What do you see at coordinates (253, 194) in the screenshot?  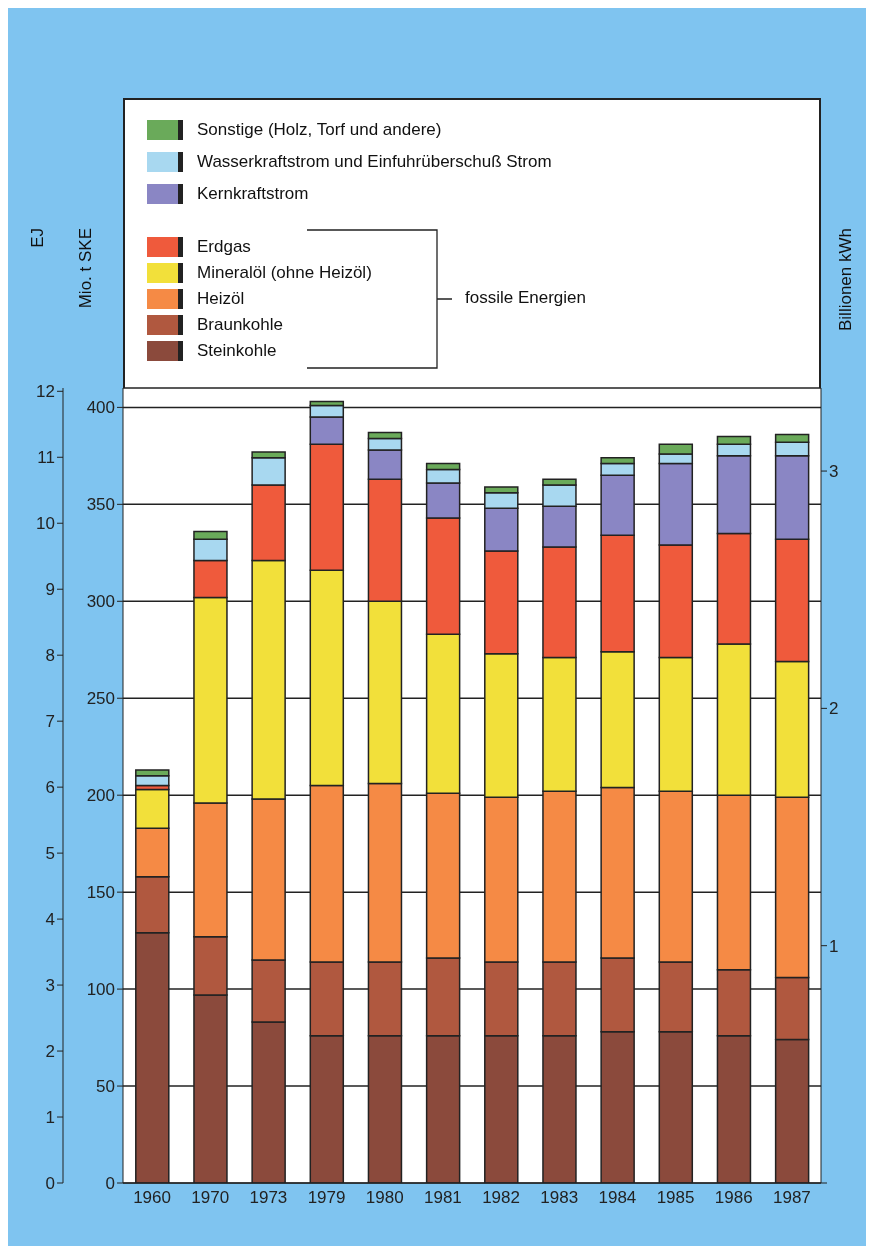 I see `legend-label: Kernkraftstrom` at bounding box center [253, 194].